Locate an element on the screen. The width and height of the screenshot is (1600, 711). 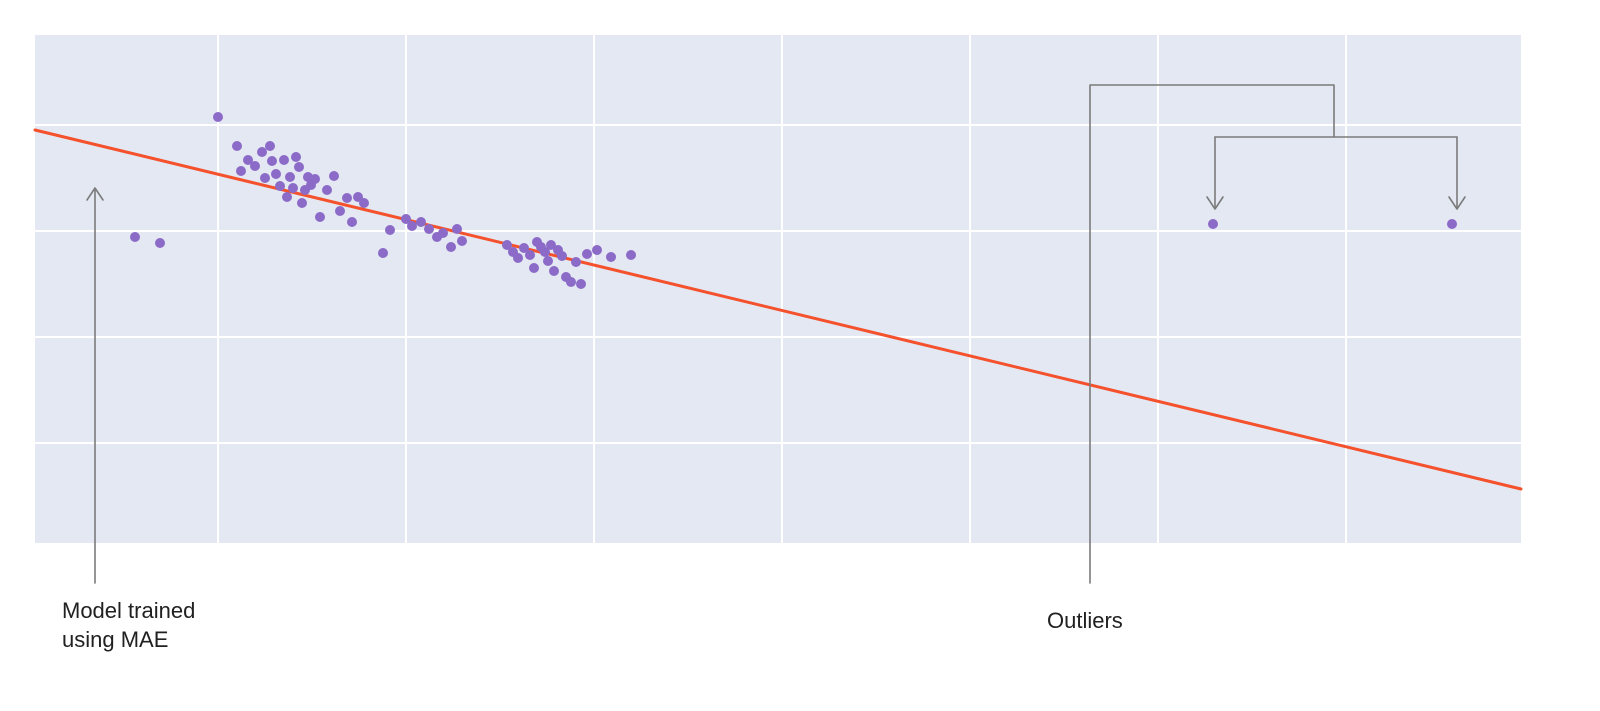
outlier-left-arrowhead-icon is located at coordinates (1215, 203).